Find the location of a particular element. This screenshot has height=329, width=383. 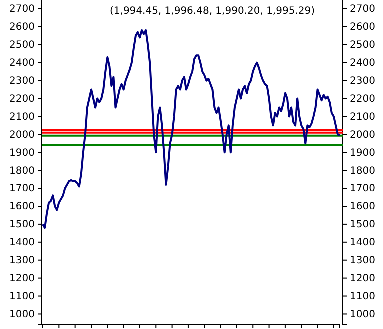

y-tick-label: 2600 is located at coordinates (22, 28).